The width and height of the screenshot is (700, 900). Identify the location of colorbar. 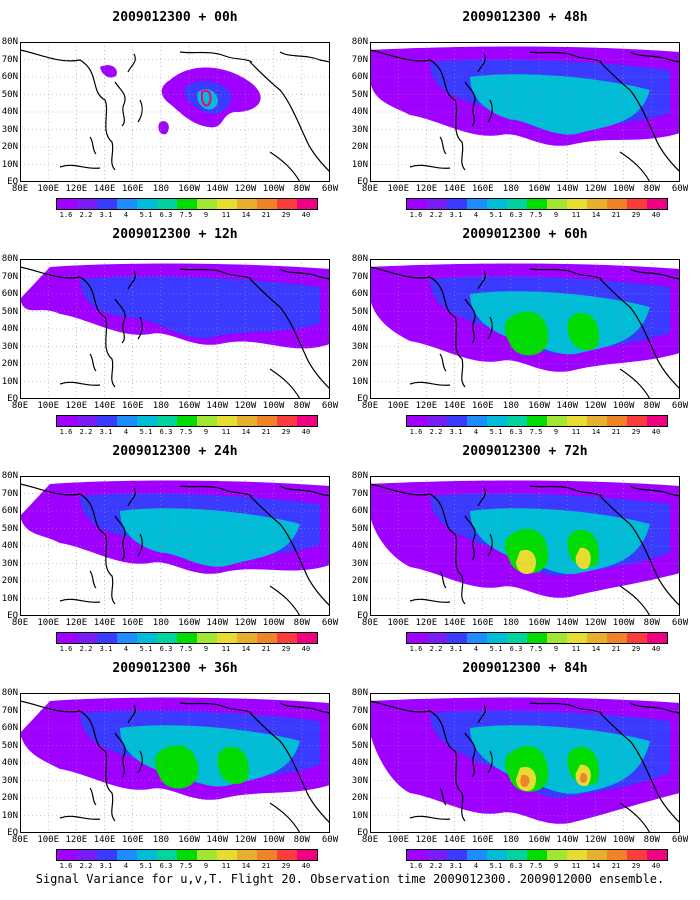
(537, 204).